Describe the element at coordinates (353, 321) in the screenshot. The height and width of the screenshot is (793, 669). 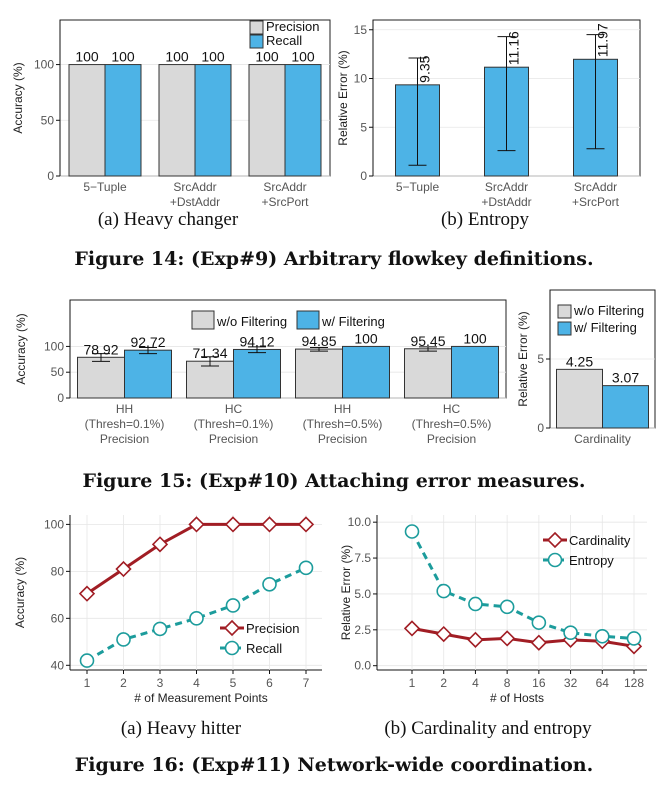
I see `legend-label: w/ Filtering` at that location.